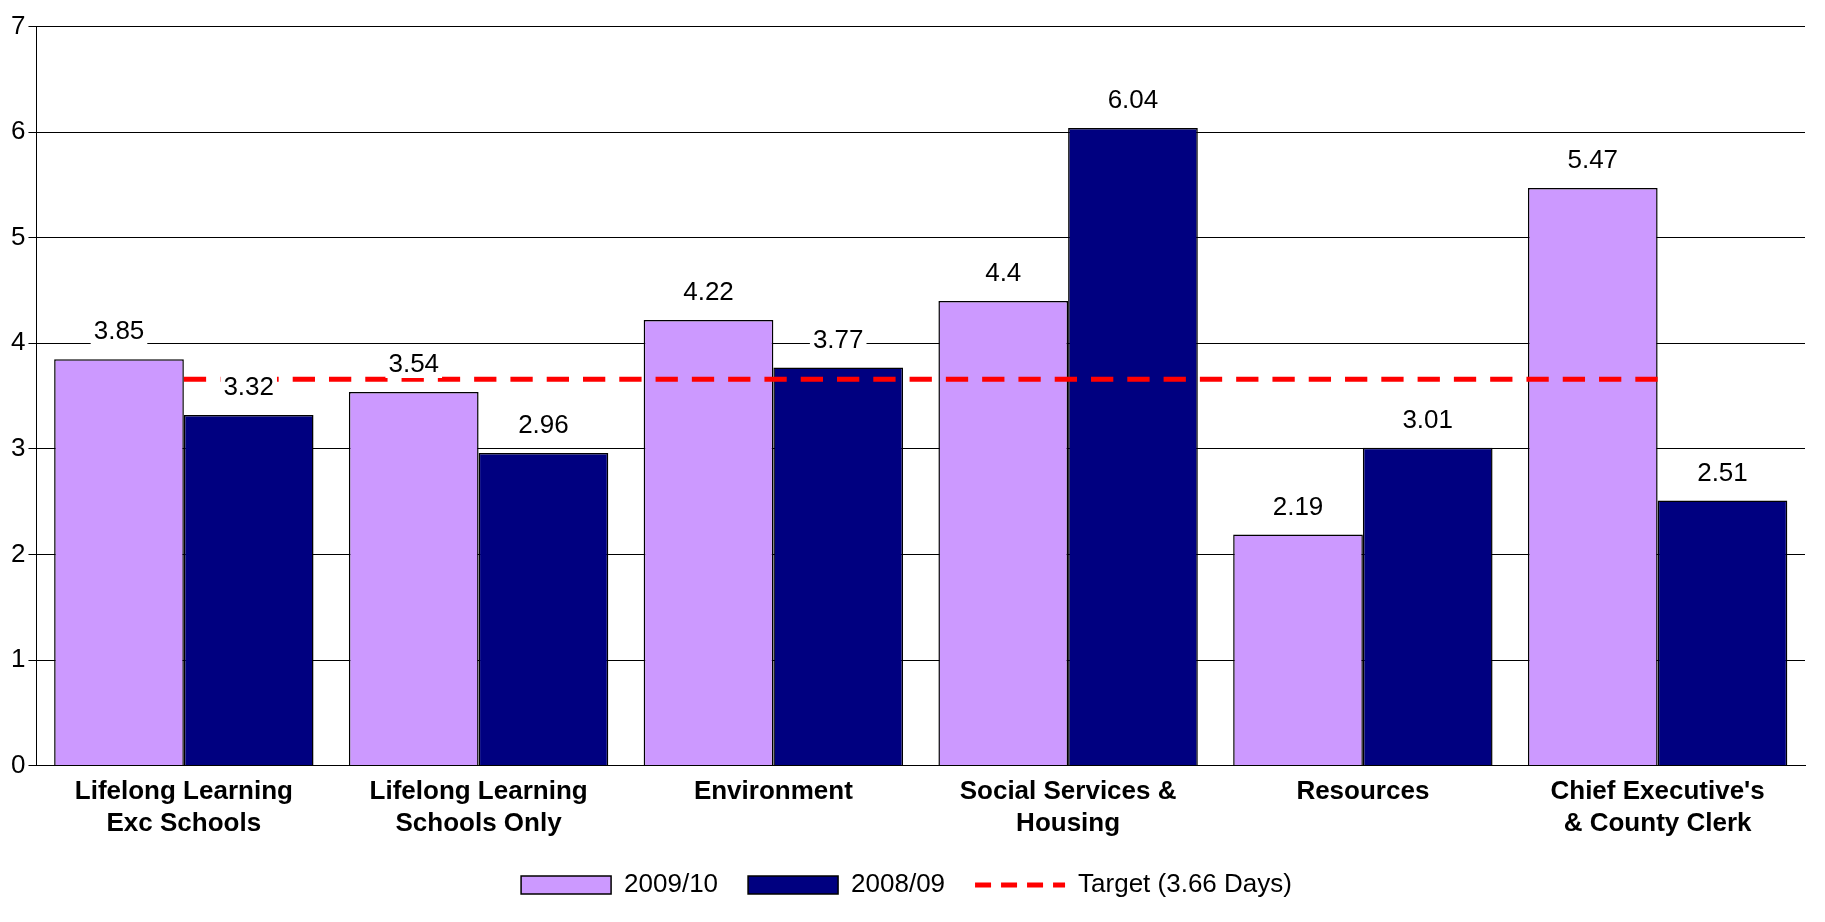 This screenshot has width=1825, height=922. Describe the element at coordinates (18, 130) in the screenshot. I see `y-tick-label: 6` at that location.